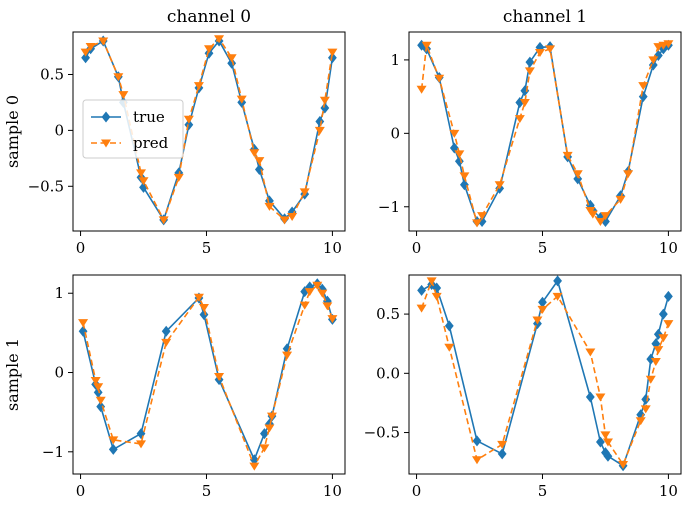  Describe the element at coordinates (545, 17) in the screenshot. I see `subplot-title: channel 1` at that location.